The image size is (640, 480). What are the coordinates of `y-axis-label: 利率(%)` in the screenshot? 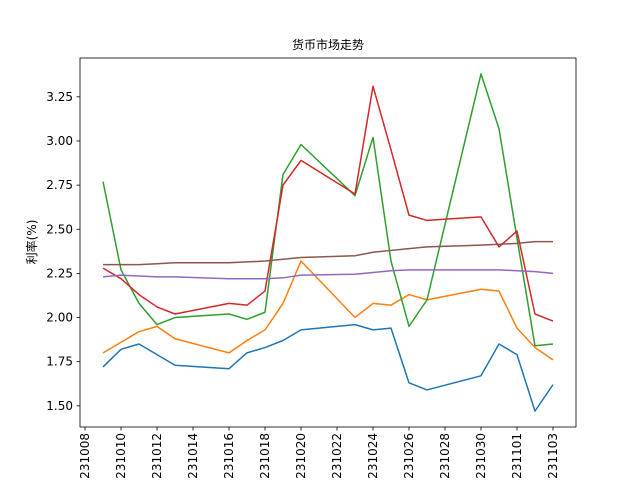 It's located at (31, 242).